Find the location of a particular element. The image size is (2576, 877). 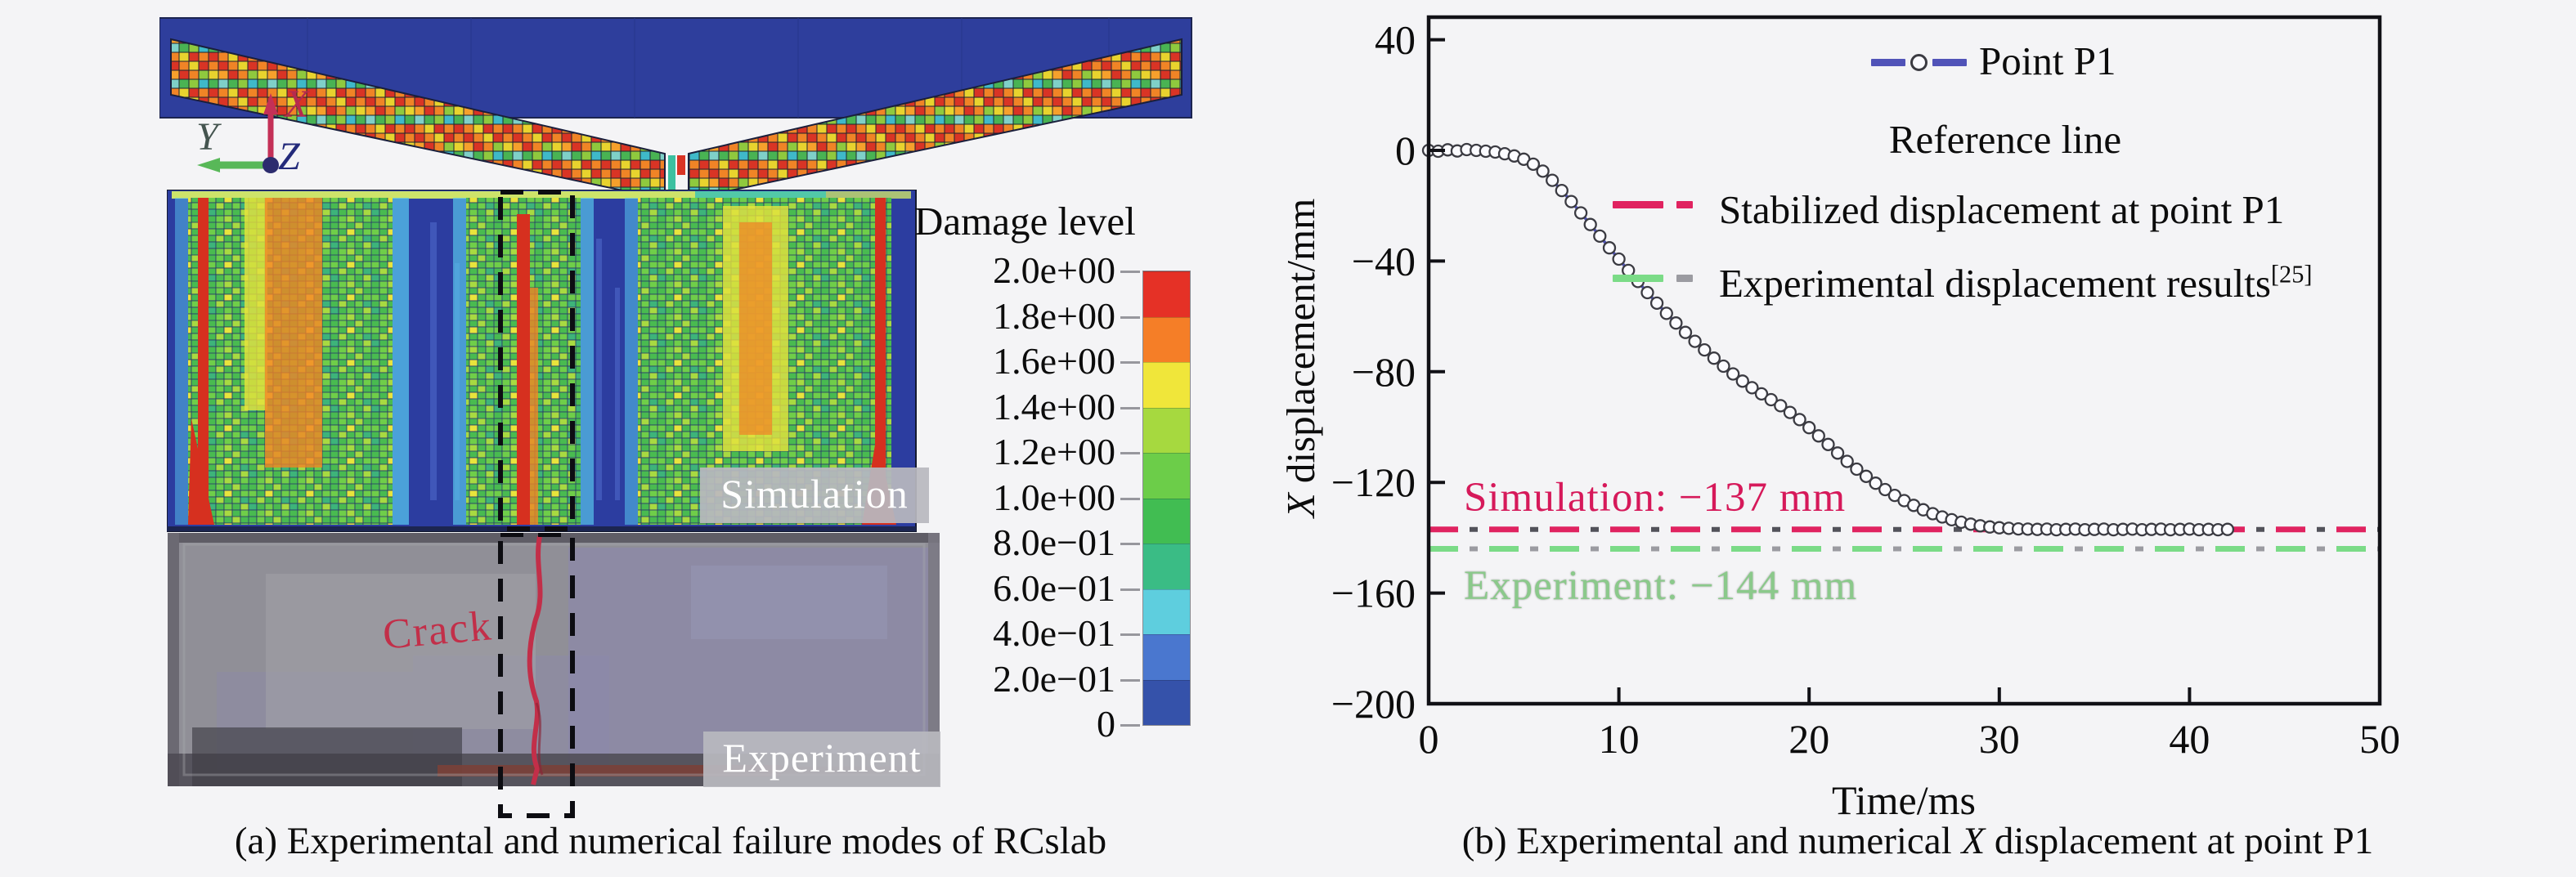

dashed-crack-zone-box-experiment is located at coordinates (536, 675).